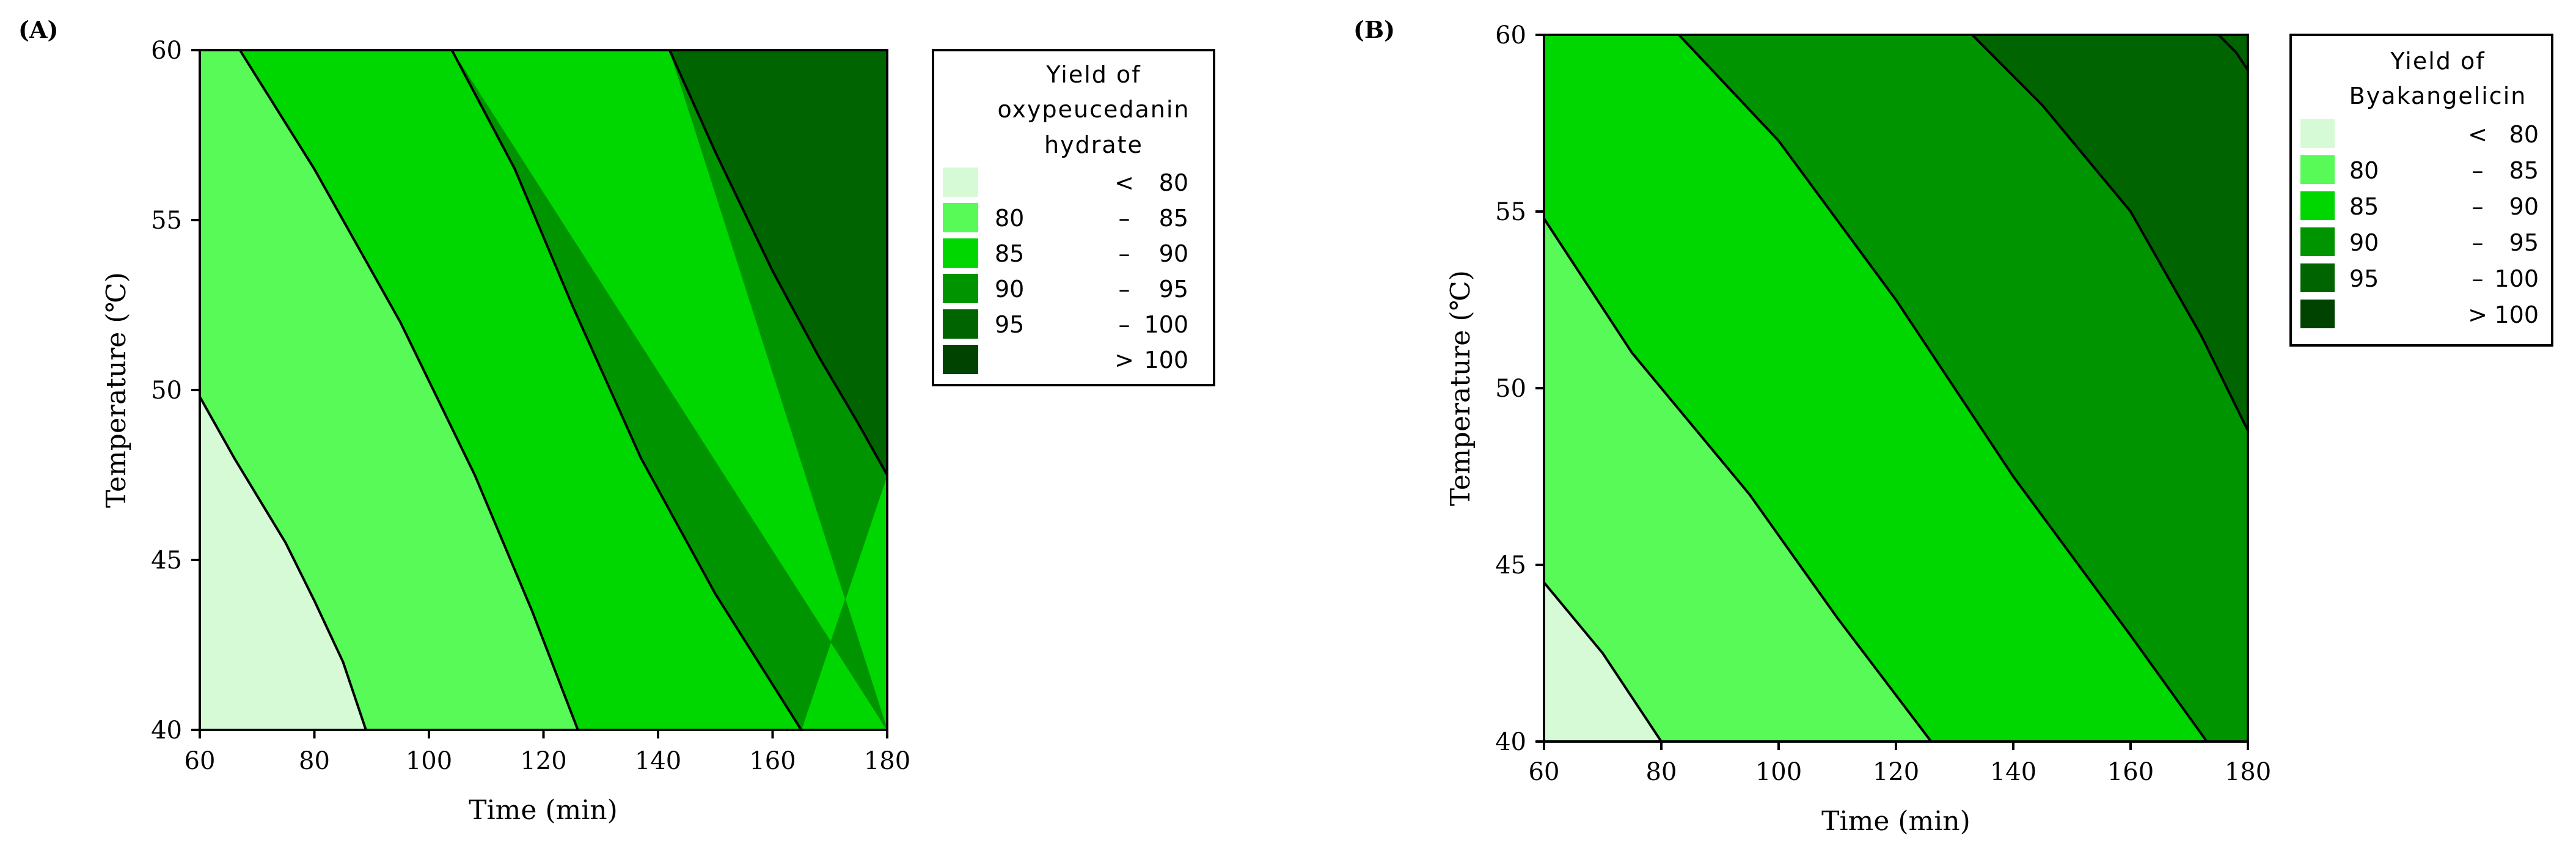 This screenshot has width=2576, height=854. Describe the element at coordinates (166, 51) in the screenshot. I see `y-tick-label: 60` at that location.